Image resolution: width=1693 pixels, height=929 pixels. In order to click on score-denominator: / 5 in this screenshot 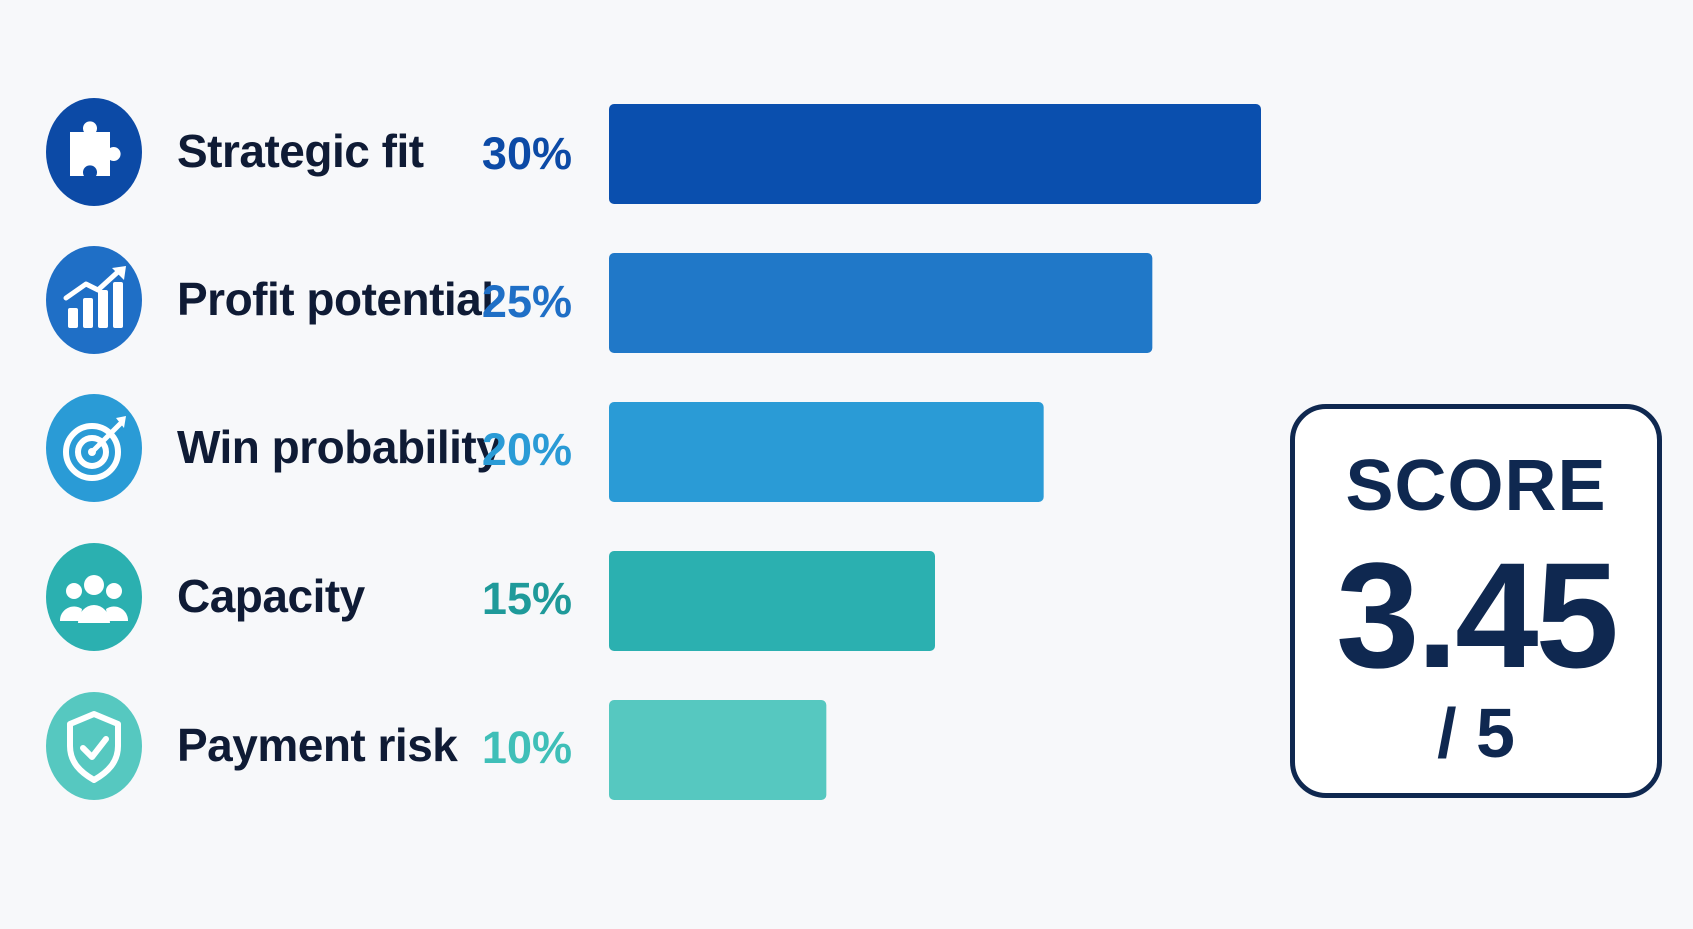, I will do `click(1476, 733)`.